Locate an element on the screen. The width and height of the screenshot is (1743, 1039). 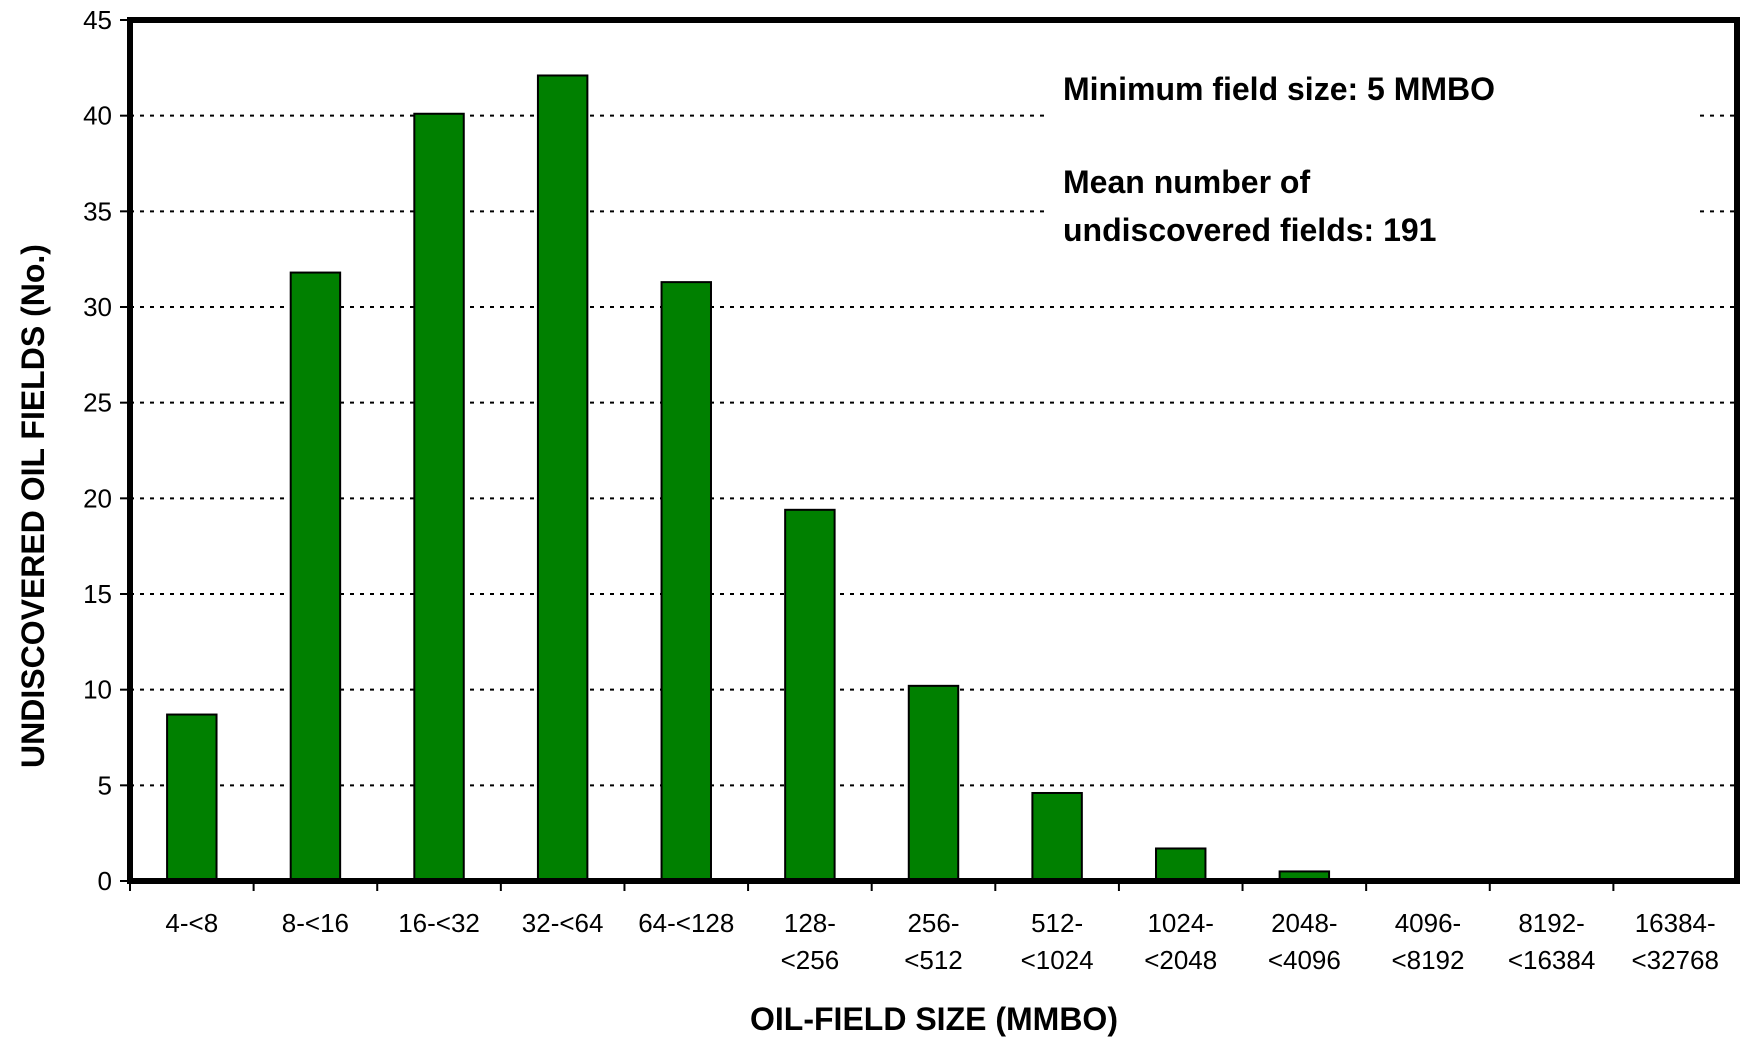
annotation-min-field-size: Minimum field size: 5 MMBO is located at coordinates (1279, 89).